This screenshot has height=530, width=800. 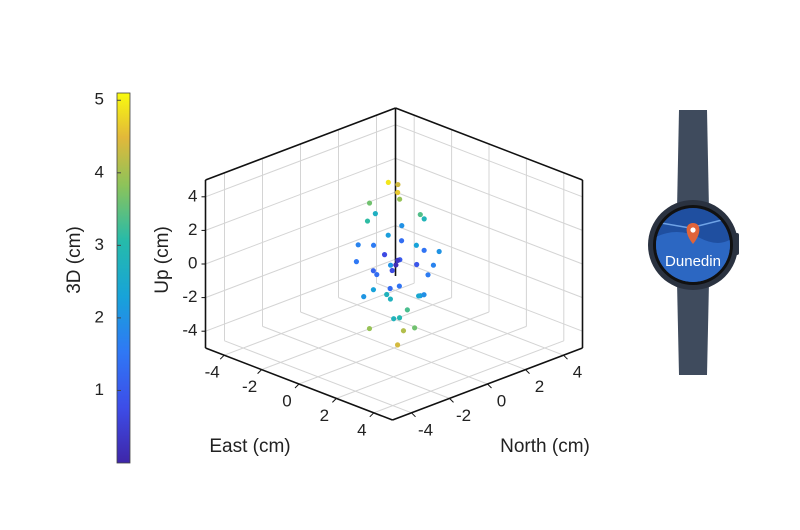 I want to click on y-tick-label: -4, so click(x=425, y=429).